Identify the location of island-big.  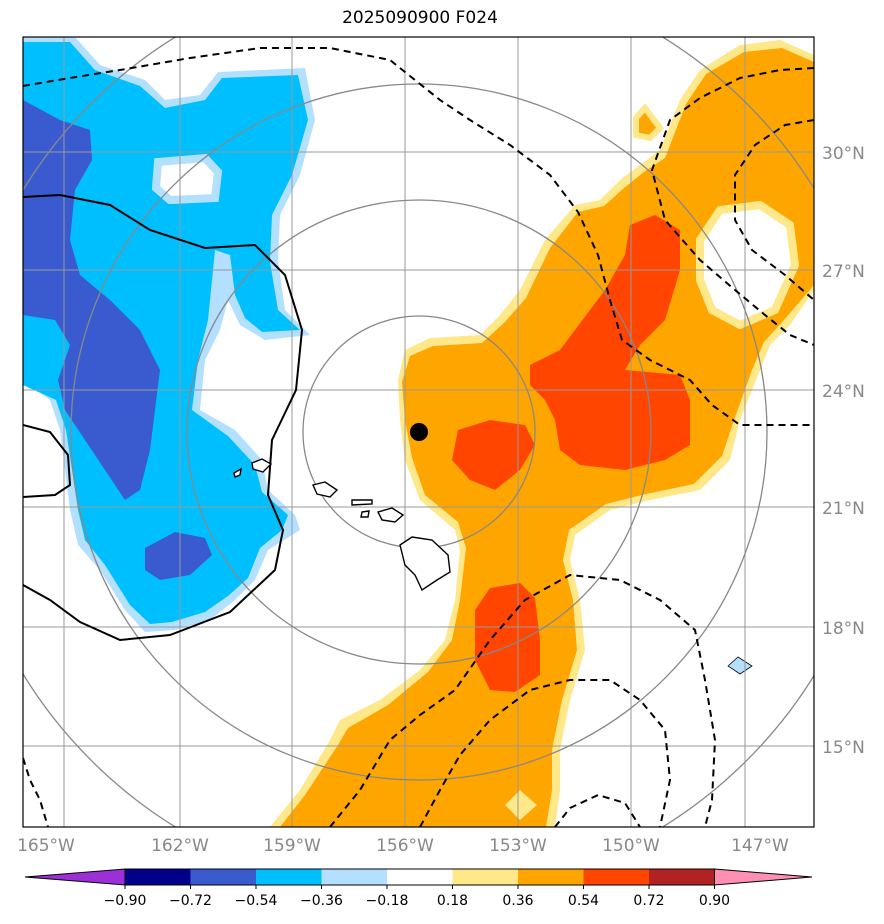
(425, 564).